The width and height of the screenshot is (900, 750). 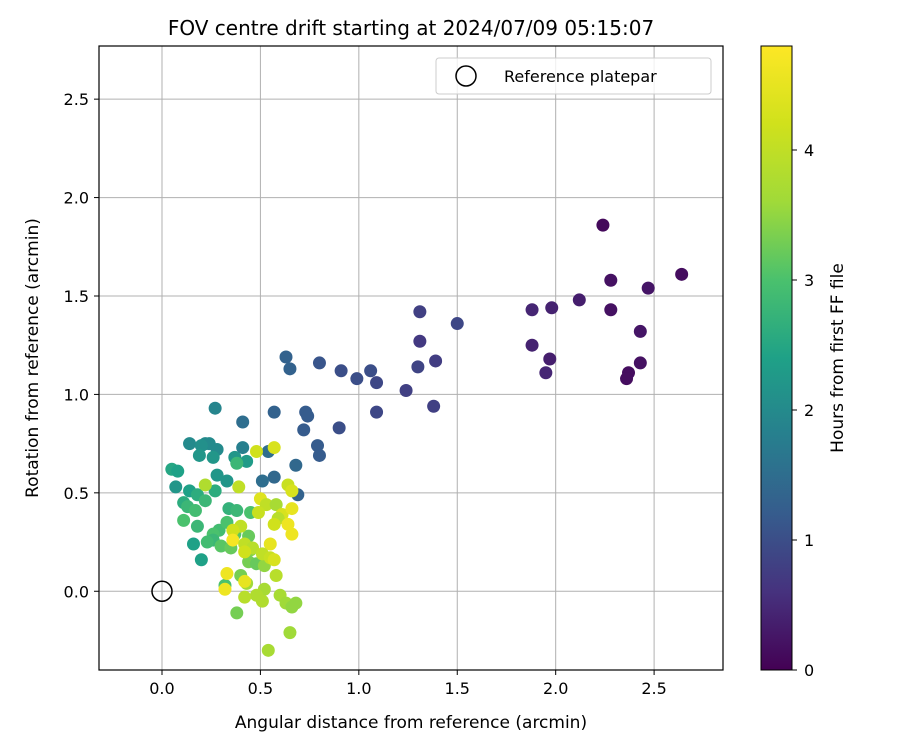 I want to click on x-tick-label: 1.5, so click(x=457, y=688).